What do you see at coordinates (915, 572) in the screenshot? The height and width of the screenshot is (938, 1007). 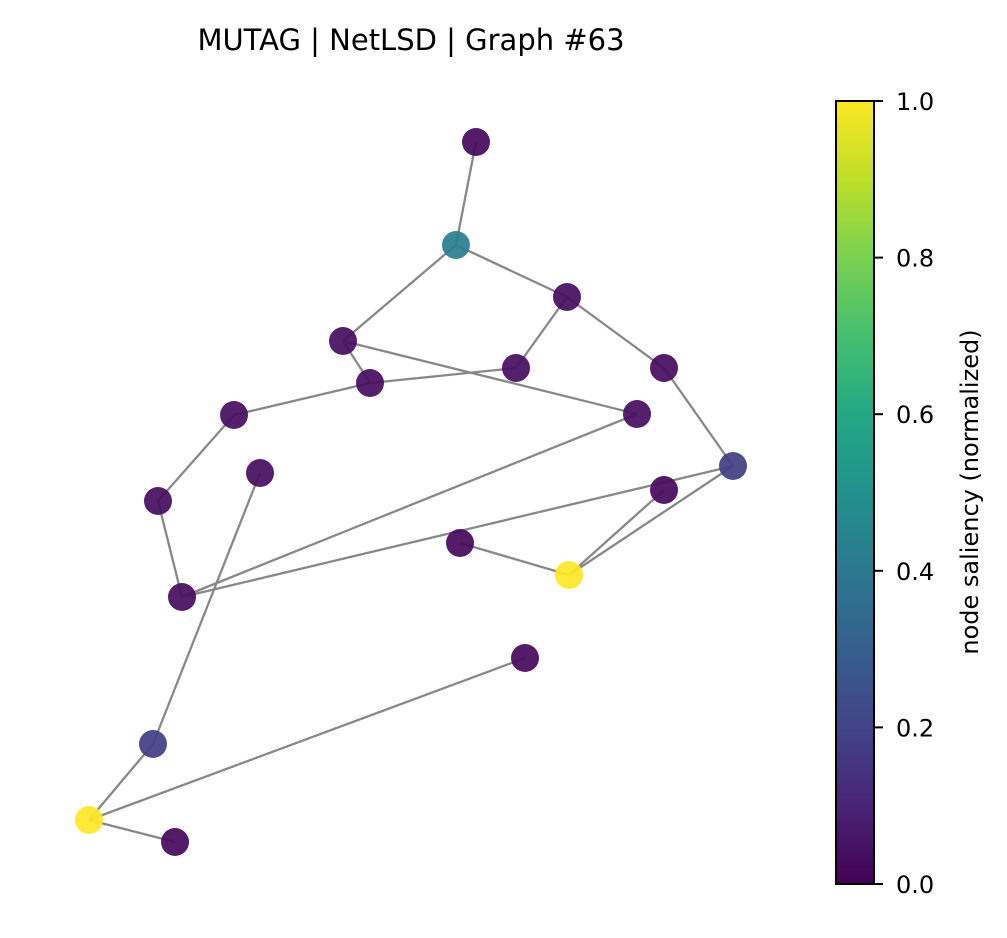 I see `colorbar-tick-label: 0.4` at bounding box center [915, 572].